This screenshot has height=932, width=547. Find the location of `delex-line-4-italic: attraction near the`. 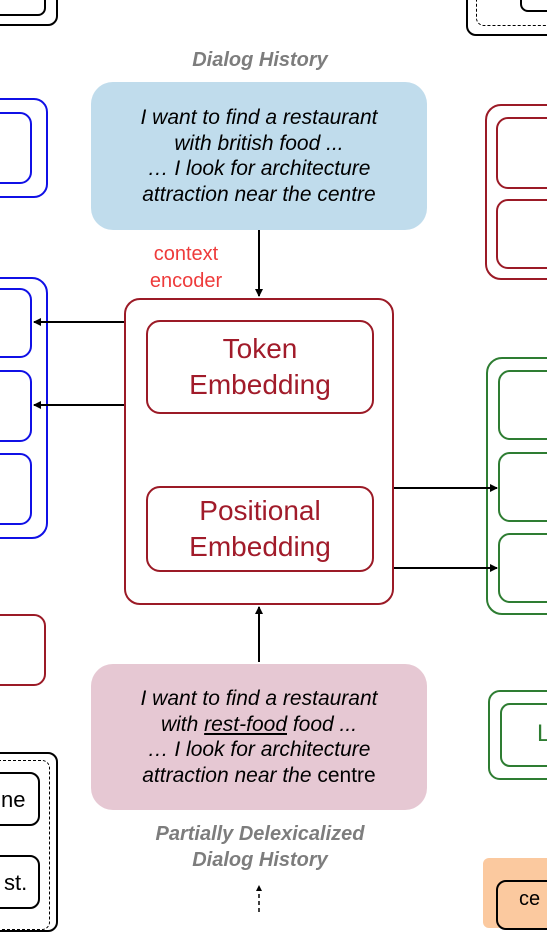

delex-line-4-italic: attraction near the is located at coordinates (227, 775).